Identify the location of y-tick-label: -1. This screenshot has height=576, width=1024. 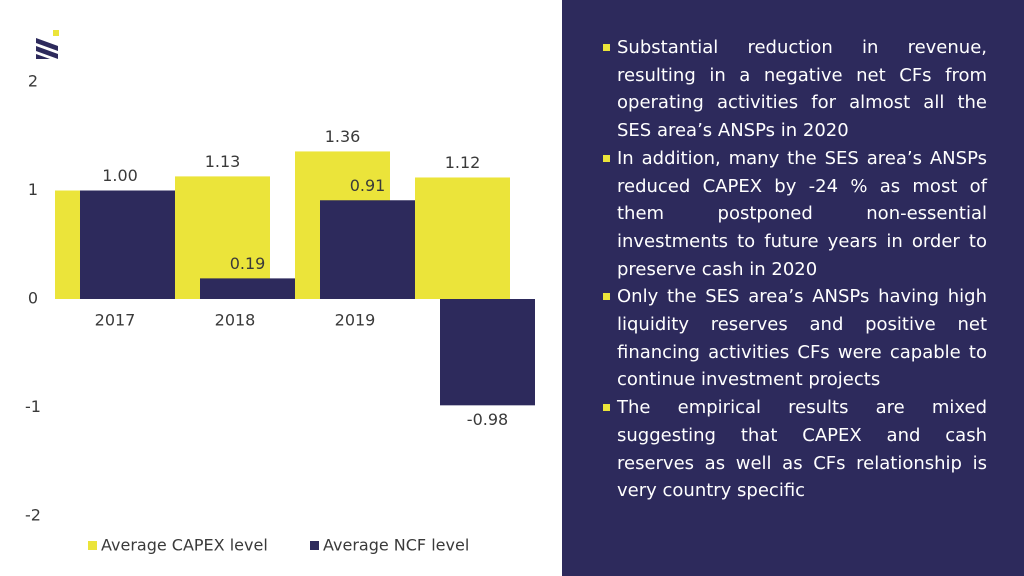
(33, 406).